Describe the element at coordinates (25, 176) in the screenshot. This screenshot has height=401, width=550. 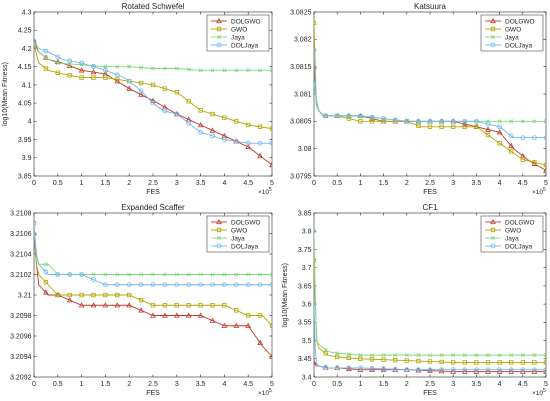
I see `y-tick-label: 3.85` at that location.